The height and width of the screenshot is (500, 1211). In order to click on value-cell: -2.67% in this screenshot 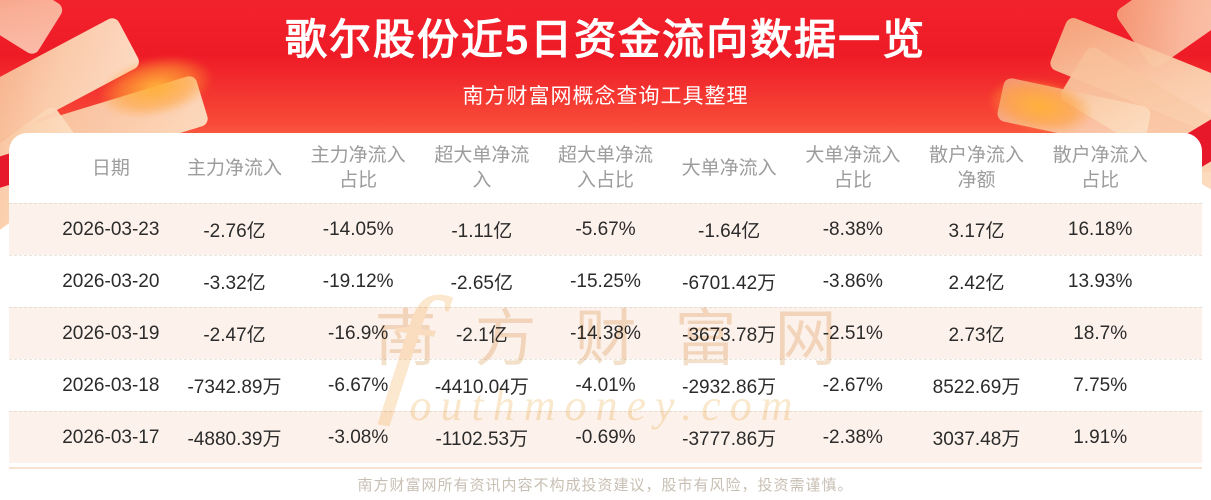, I will do `click(852, 385)`.